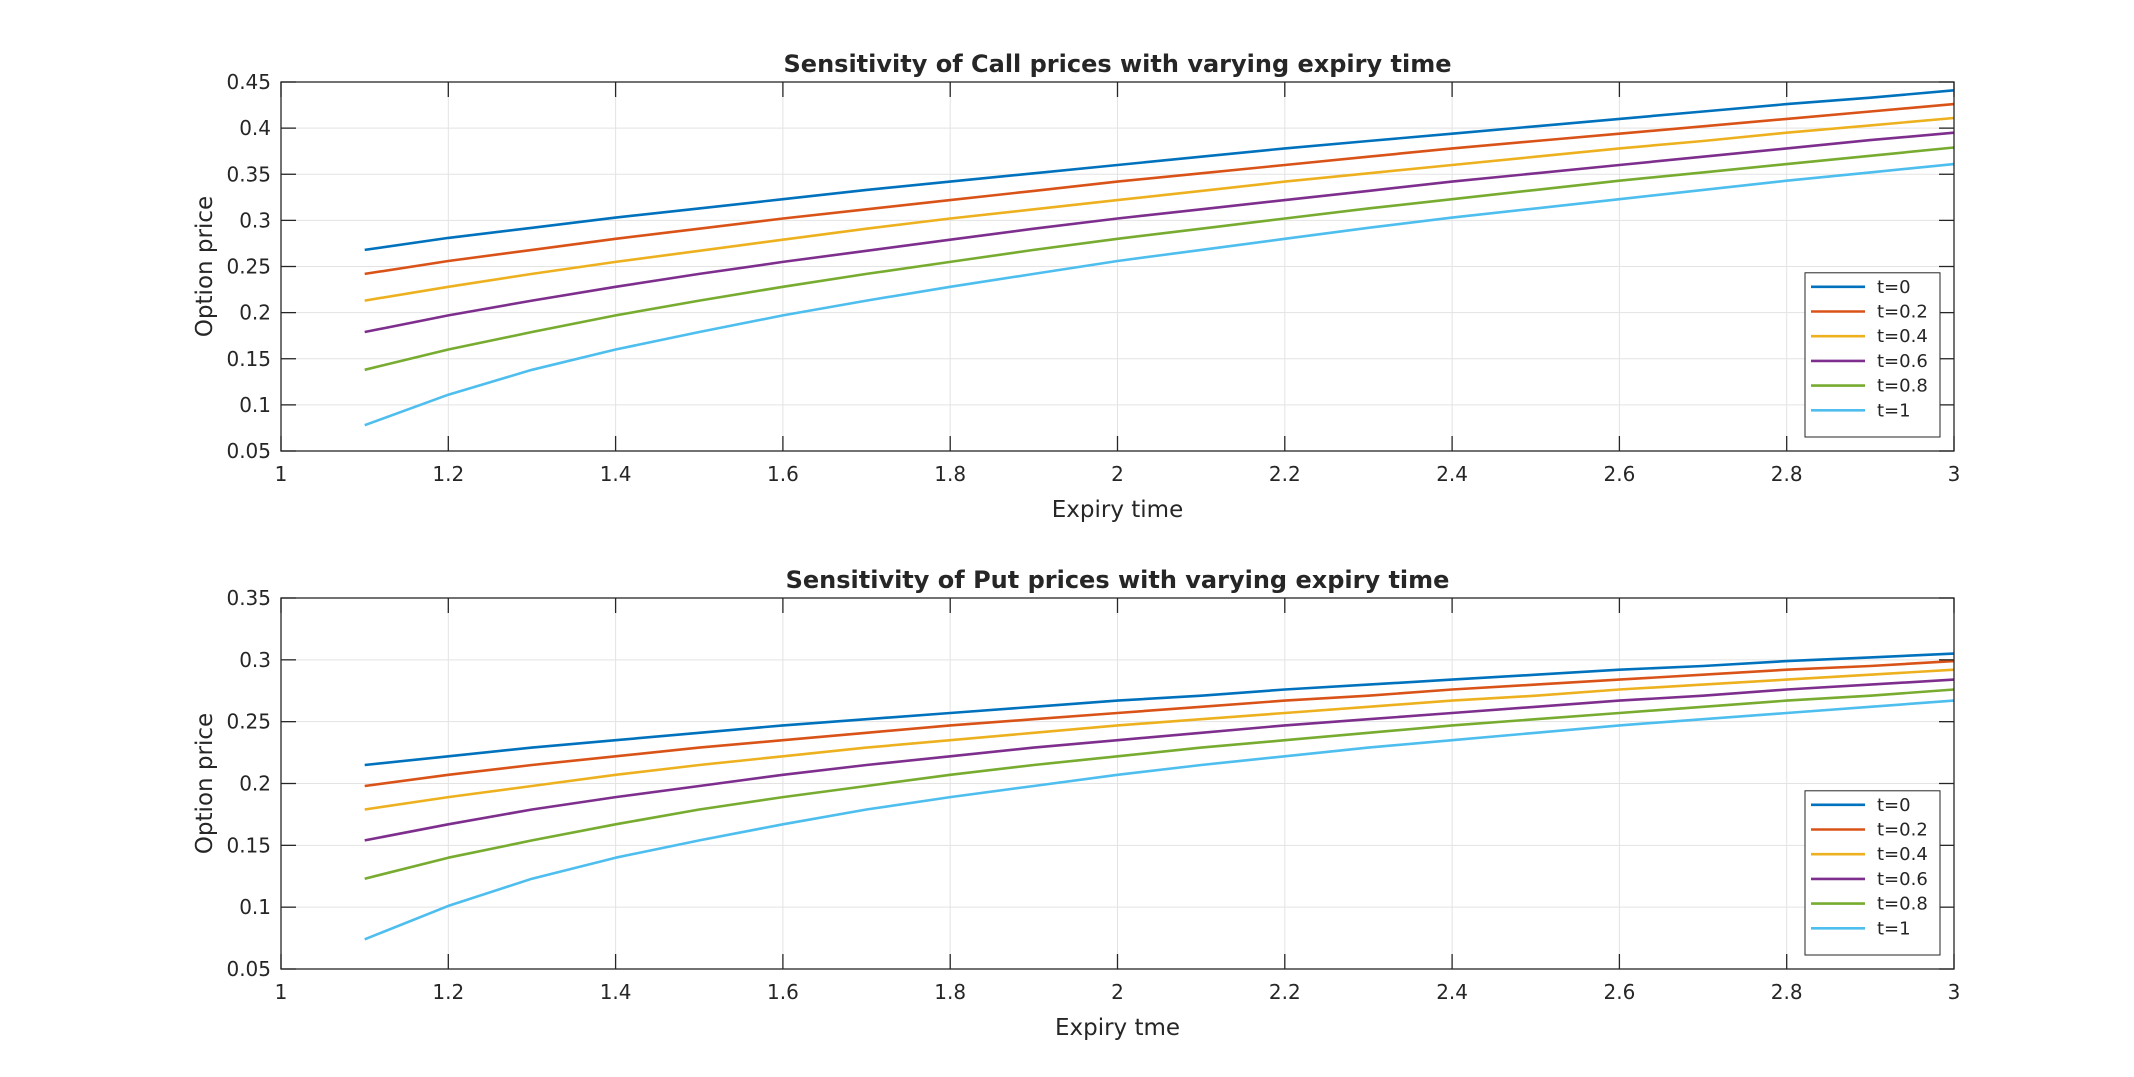 This screenshot has width=2134, height=1077. I want to click on x-axis-label: Expiry tme, so click(1117, 1028).